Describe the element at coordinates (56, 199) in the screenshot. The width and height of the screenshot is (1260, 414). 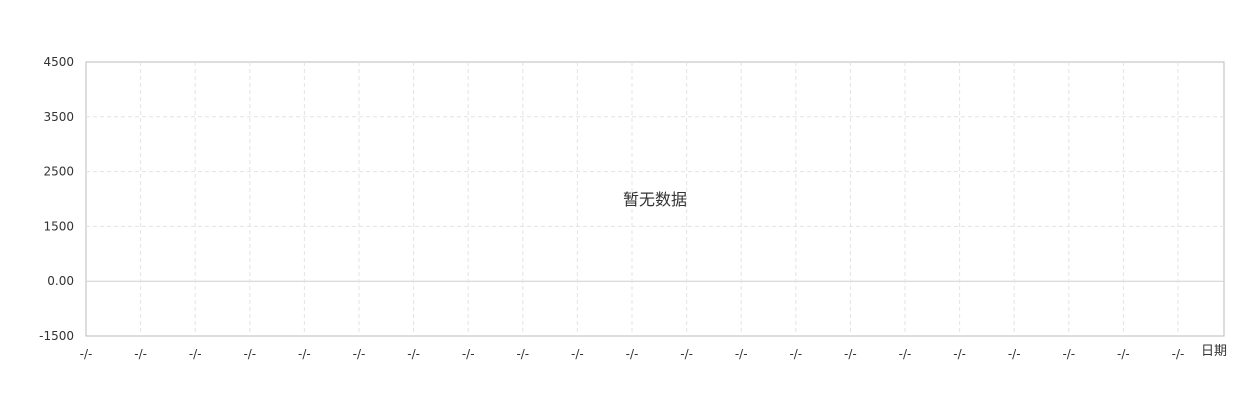
I see `y-axis-ticks: -1500 0.00 1500 2500 3500 4500` at that location.